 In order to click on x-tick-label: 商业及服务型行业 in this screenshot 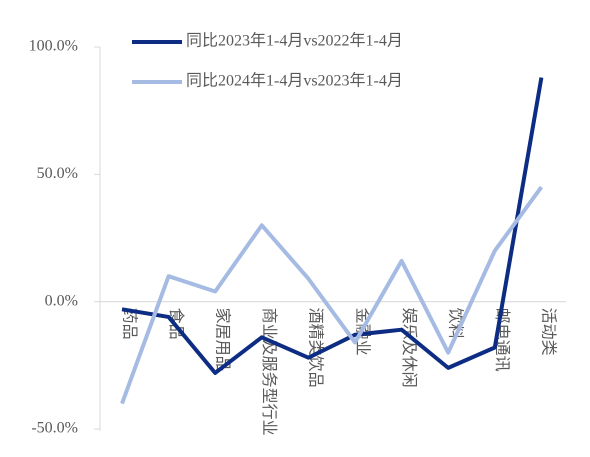, I will do `click(269, 372)`.